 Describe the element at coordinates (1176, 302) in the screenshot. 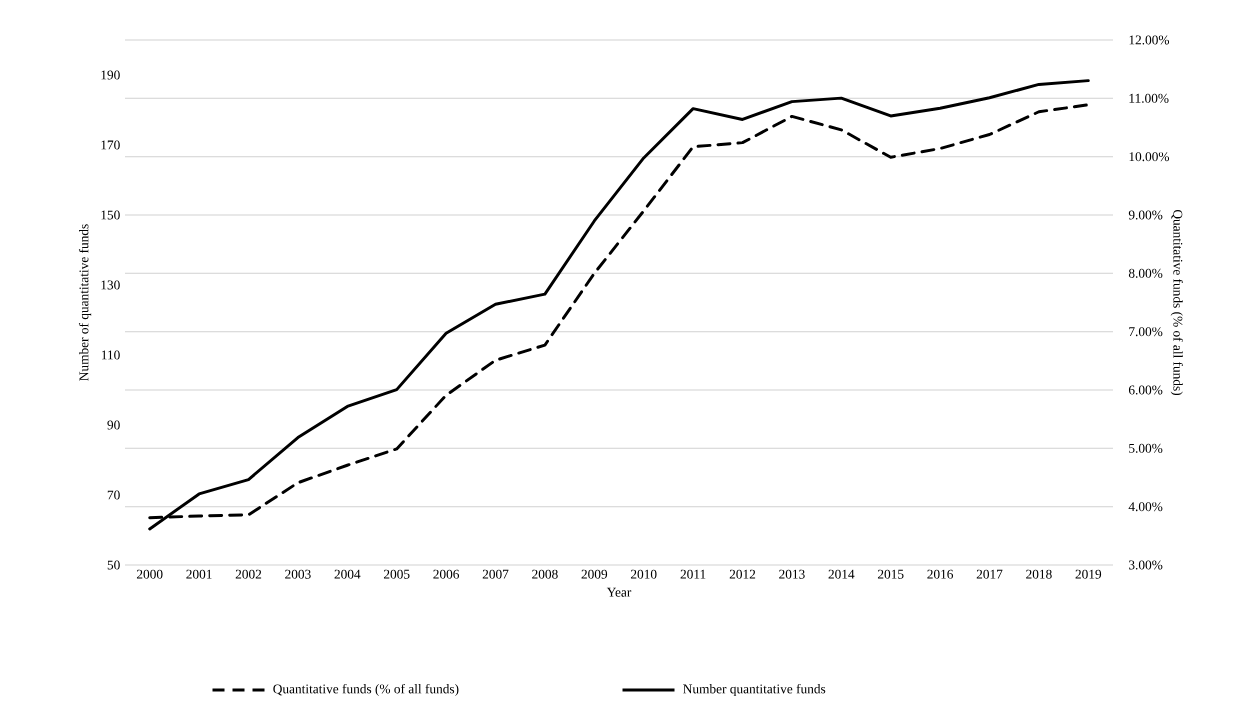

I see `y2-axis-title: Quantitative funds (% of all funds)` at that location.